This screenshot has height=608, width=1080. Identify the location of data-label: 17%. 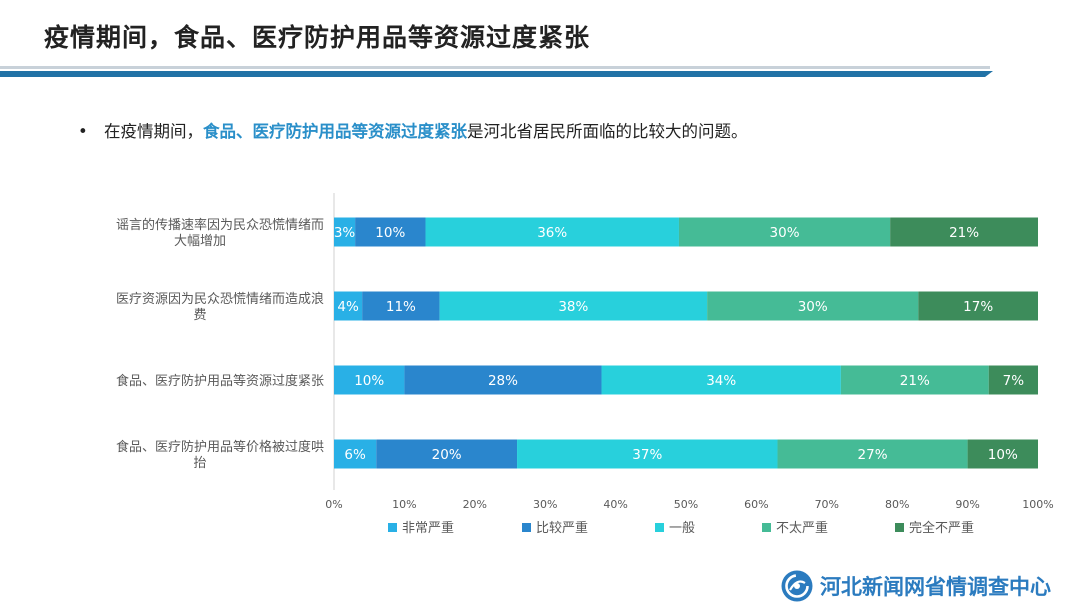
(978, 307).